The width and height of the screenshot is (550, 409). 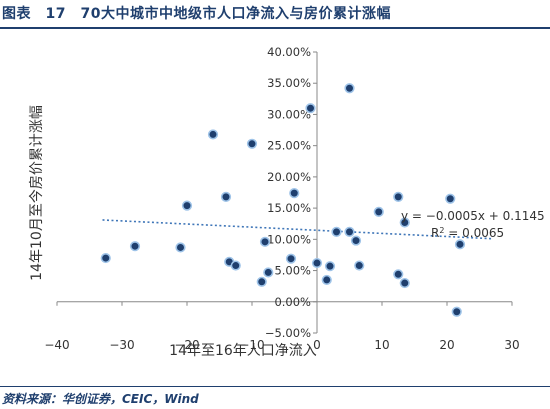 What do you see at coordinates (467, 233) in the screenshot?
I see `r-squared-label: R2 = 0.0065` at bounding box center [467, 233].